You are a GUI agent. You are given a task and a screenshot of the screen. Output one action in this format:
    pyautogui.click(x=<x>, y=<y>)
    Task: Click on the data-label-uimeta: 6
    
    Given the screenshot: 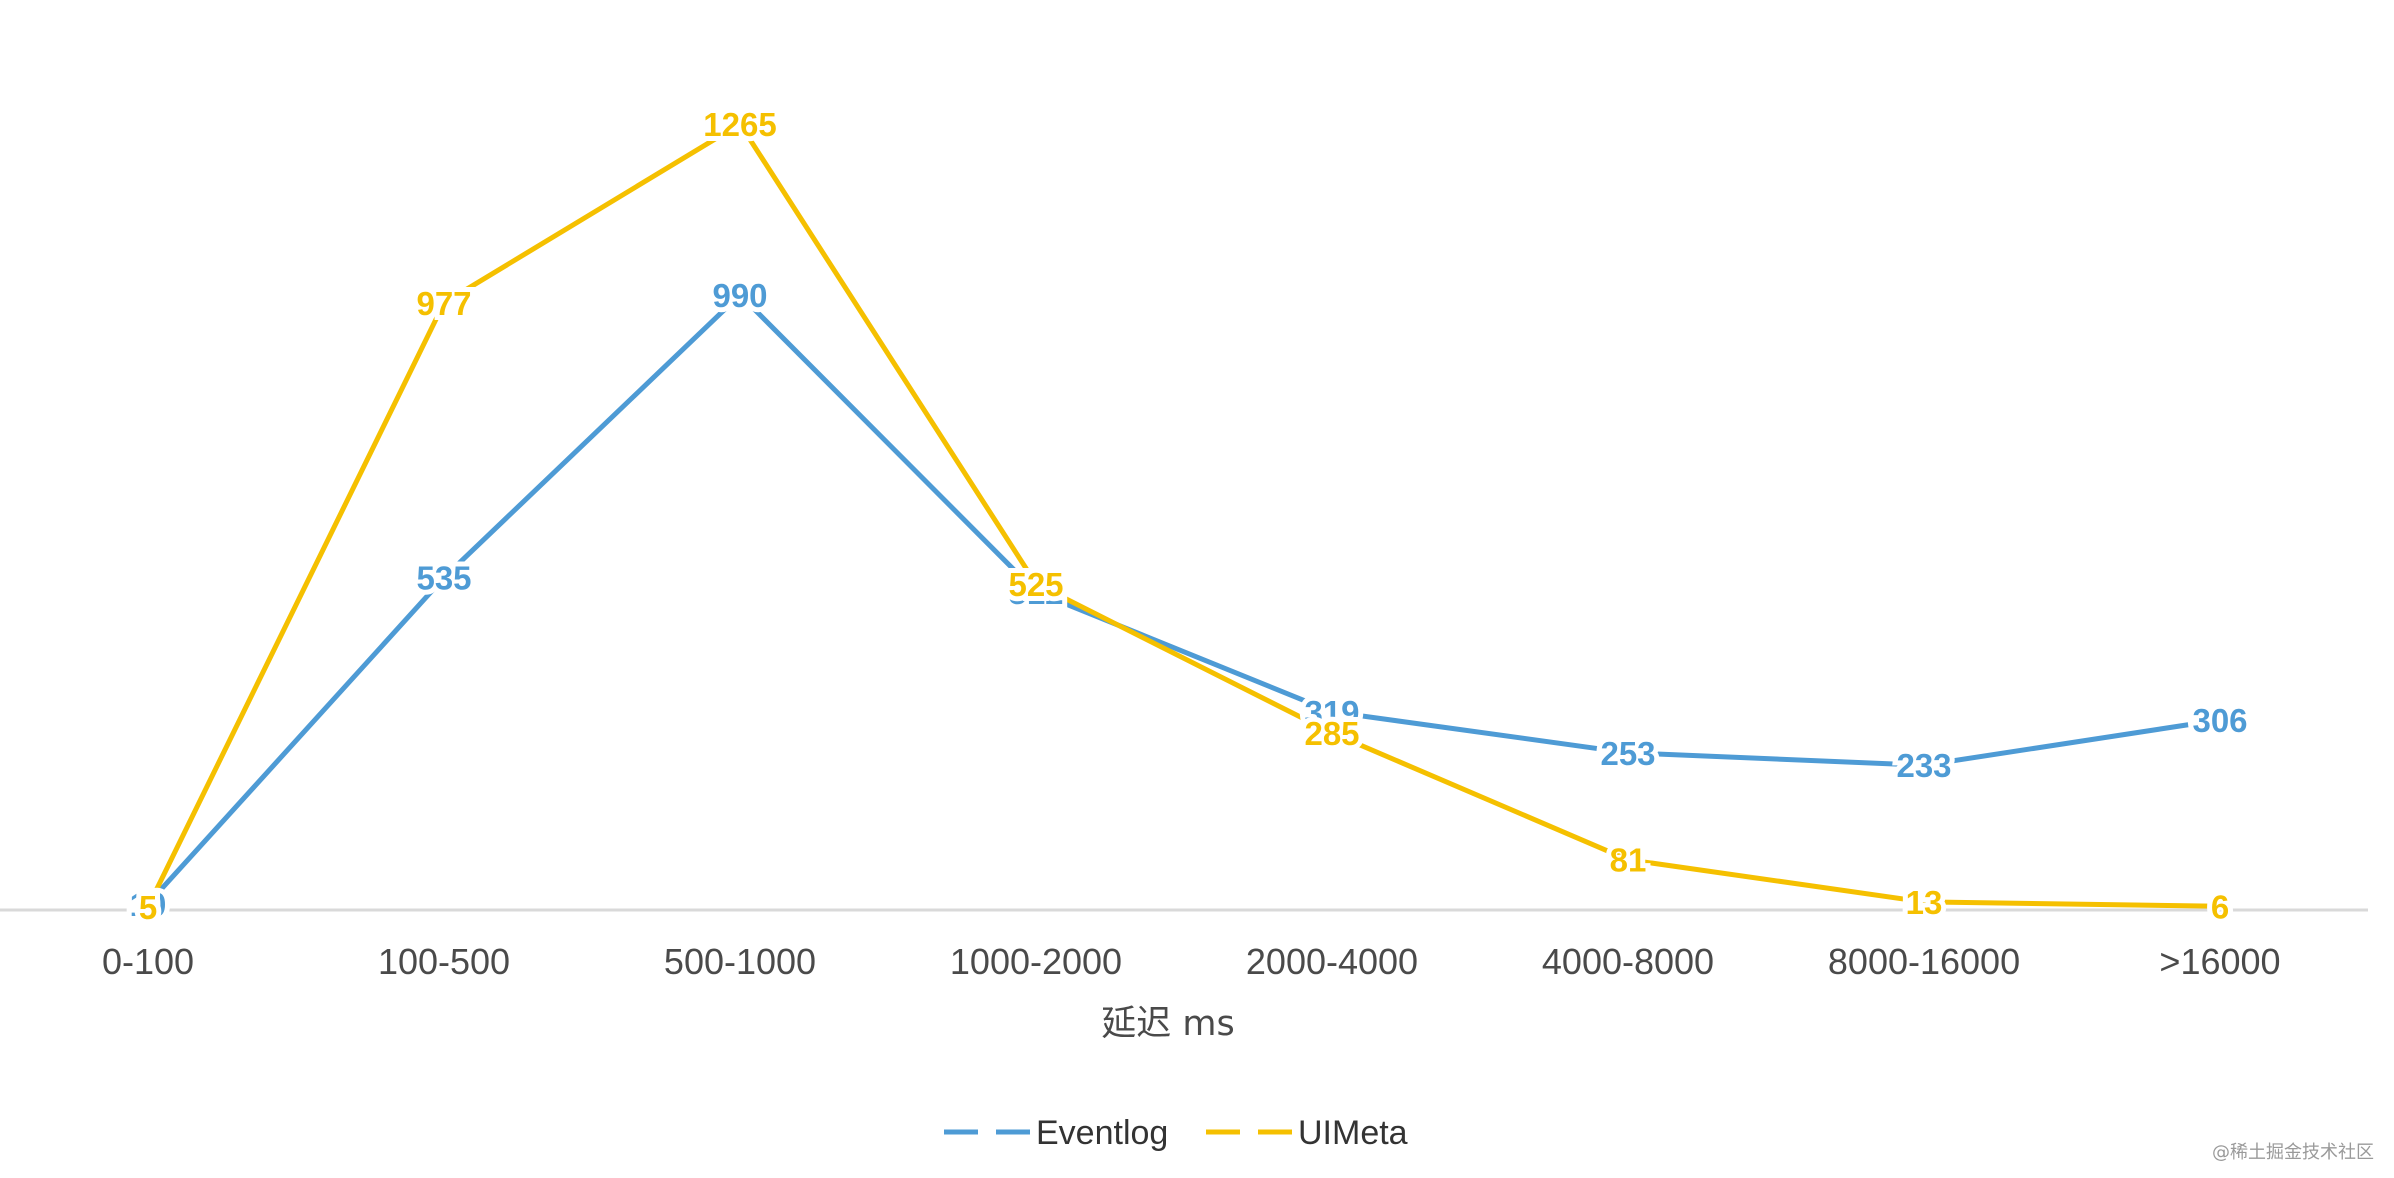 What is the action you would take?
    pyautogui.click(x=2220, y=906)
    